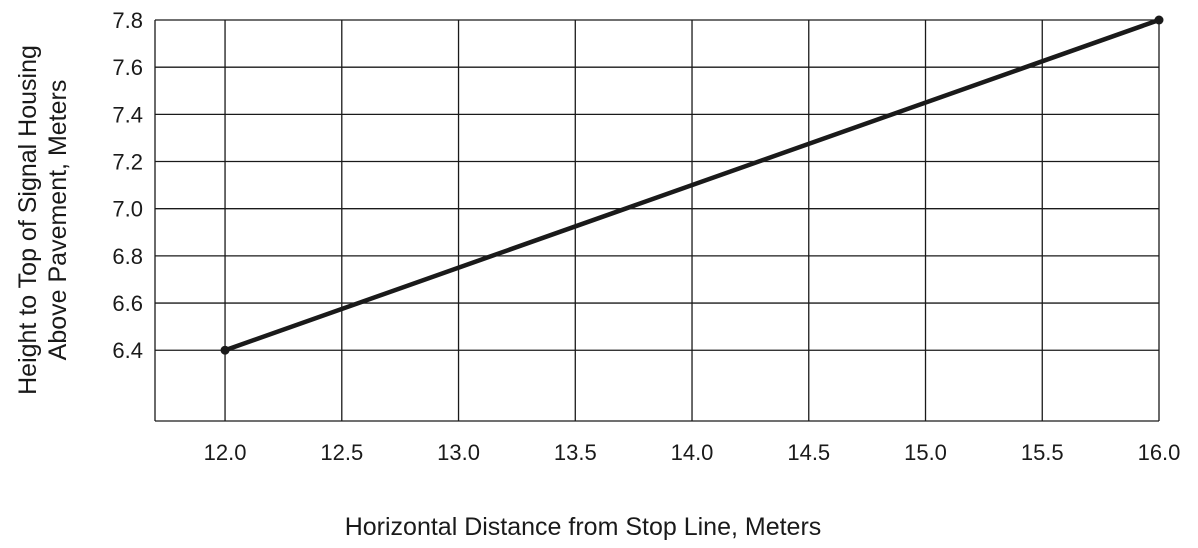 The image size is (1198, 548). What do you see at coordinates (127, 256) in the screenshot?
I see `y-tick-label: 6.8` at bounding box center [127, 256].